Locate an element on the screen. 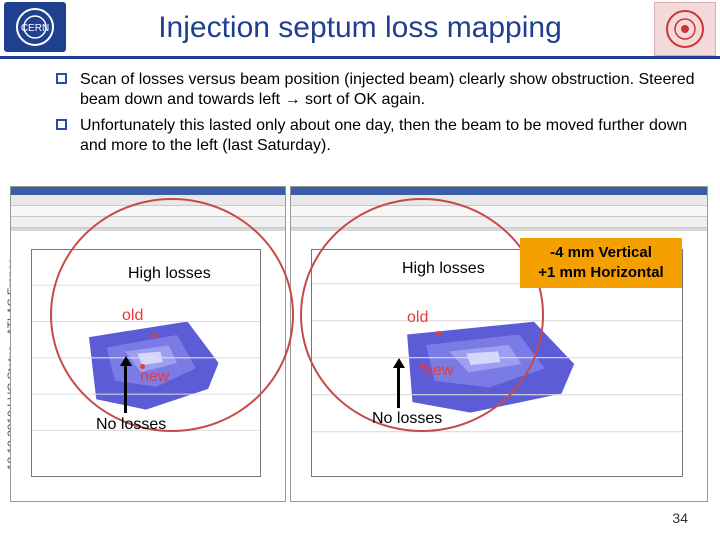  cern-logo-icon: CERN is located at coordinates (35, 27).